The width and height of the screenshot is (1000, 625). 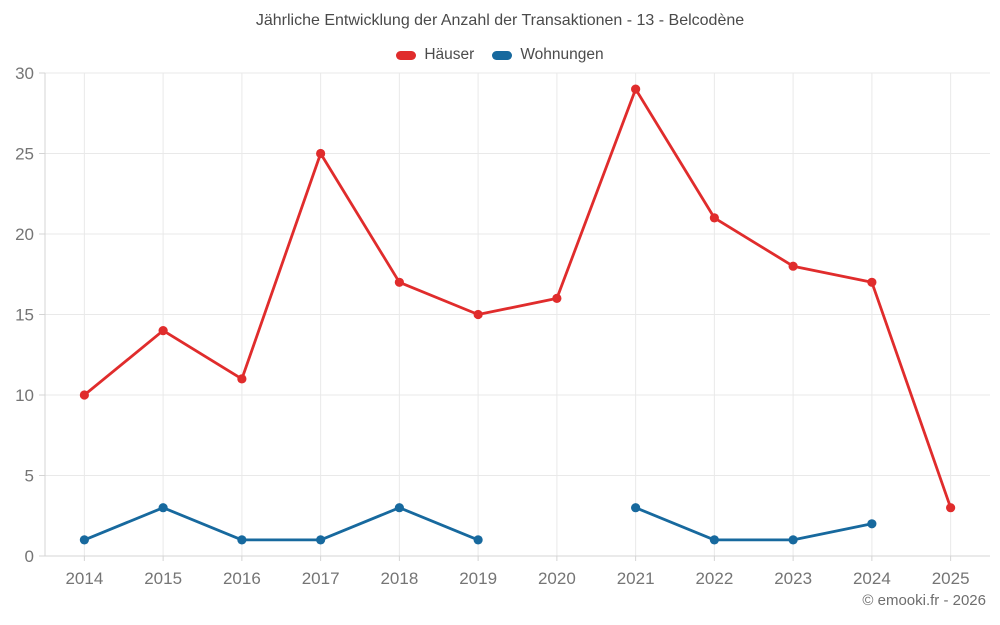 I want to click on y-axis-labels: 0 5 10 15 20 25 30, so click(x=24, y=315).